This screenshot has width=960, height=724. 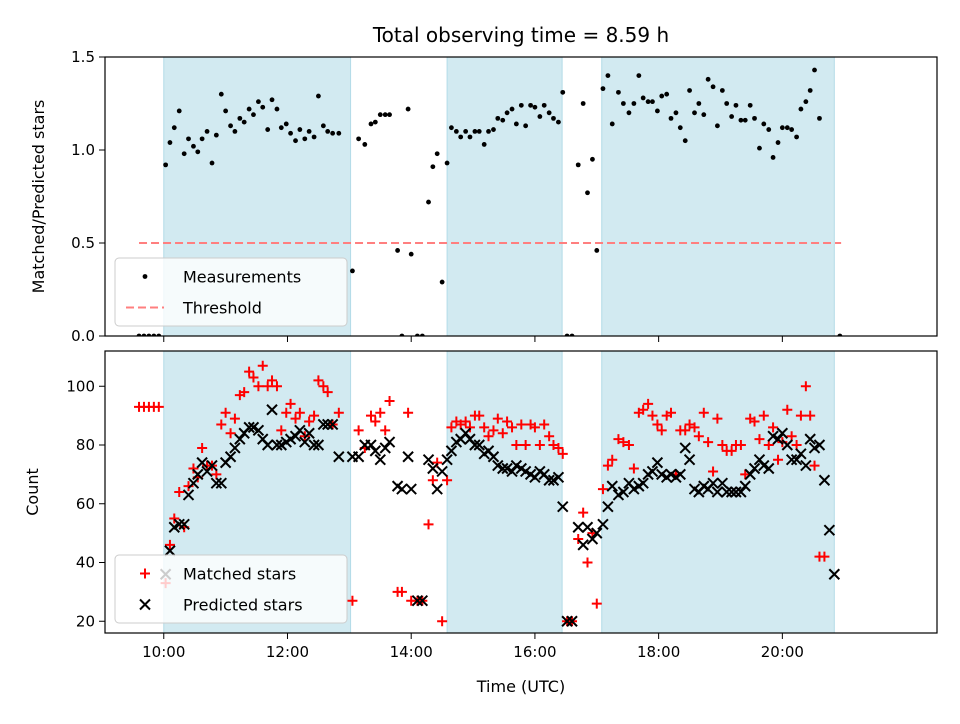 What do you see at coordinates (411, 652) in the screenshot?
I see `x-tick-label: 14:00` at bounding box center [411, 652].